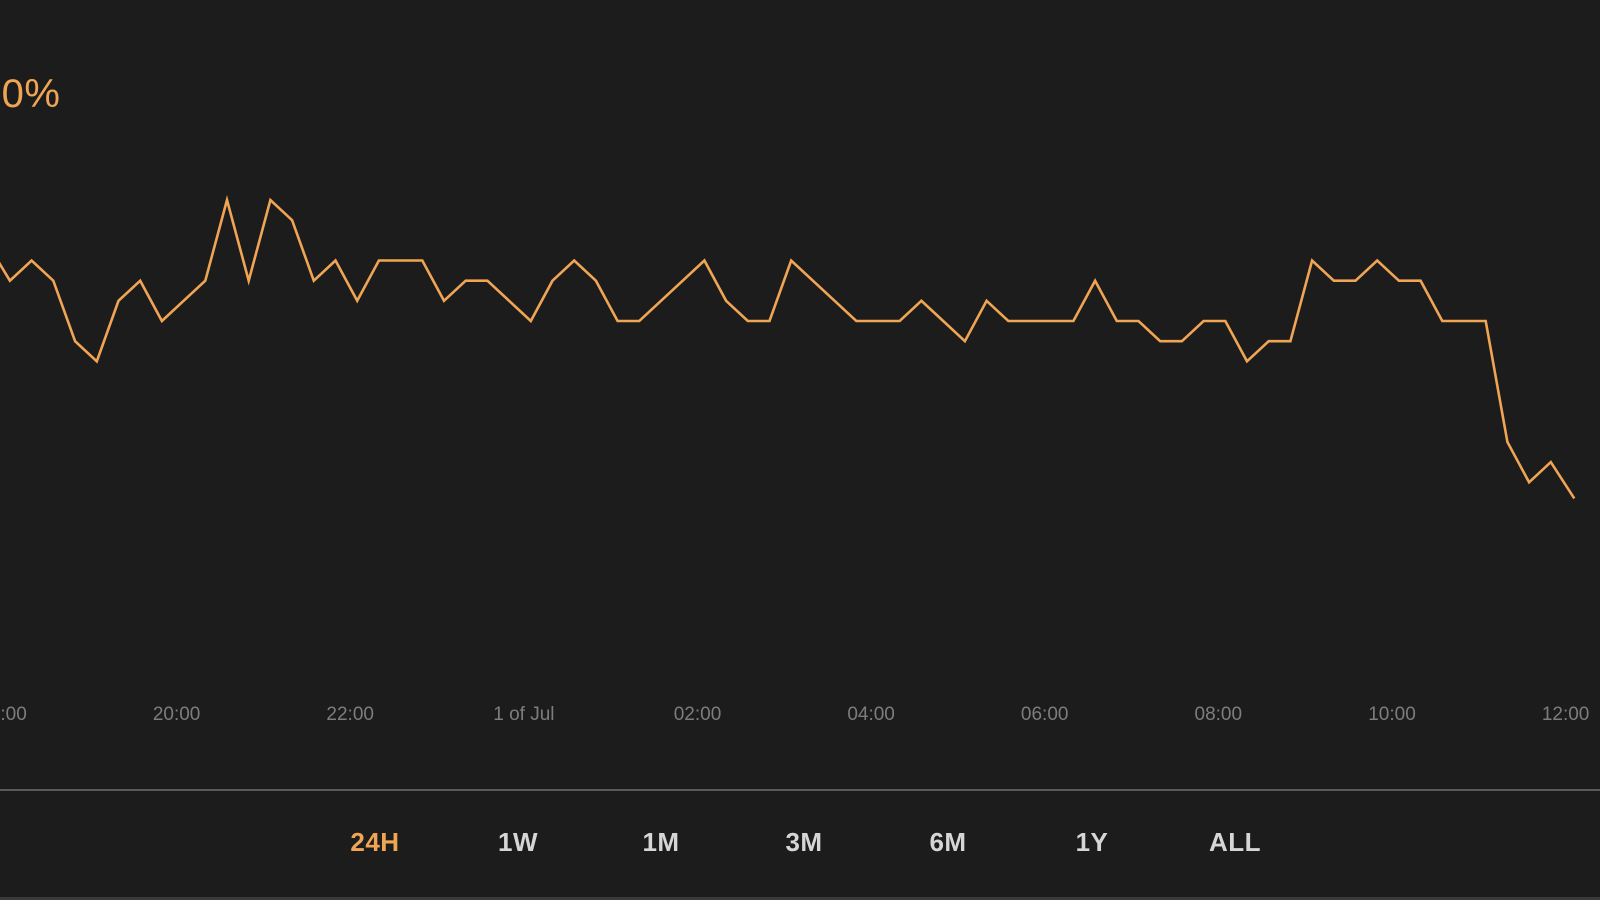 The height and width of the screenshot is (900, 1600). What do you see at coordinates (518, 841) in the screenshot?
I see `range-button-1w: 1W` at bounding box center [518, 841].